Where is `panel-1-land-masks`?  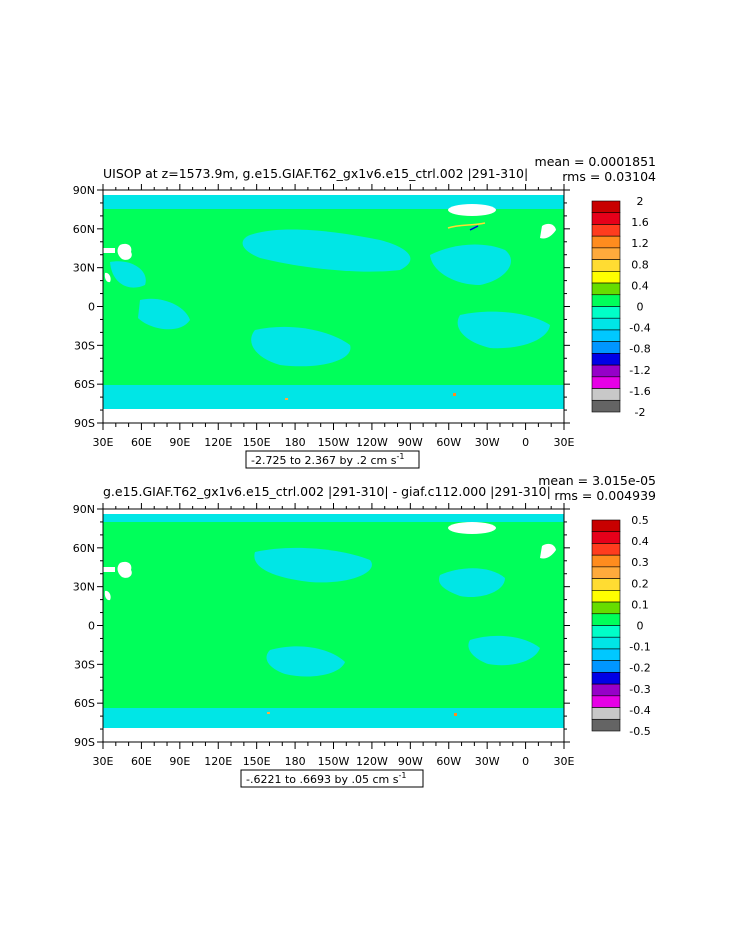
panel-1-land-masks is located at coordinates (329, 243).